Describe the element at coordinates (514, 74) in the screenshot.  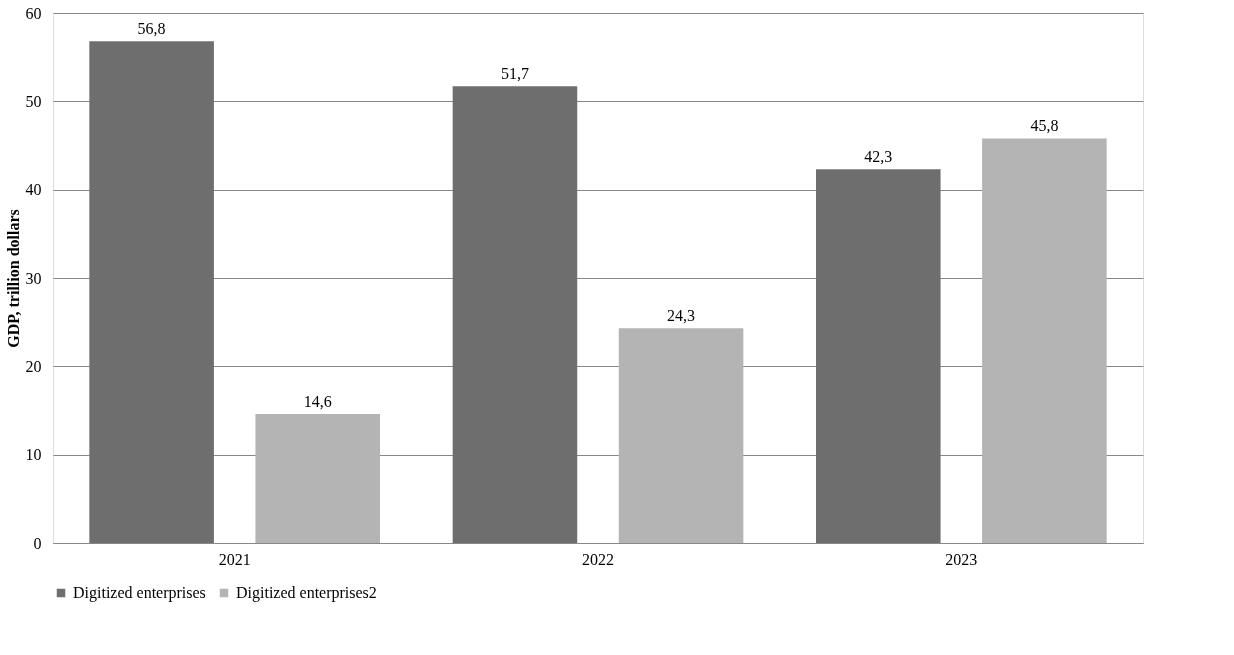
I see `data-label: 51,7` at that location.